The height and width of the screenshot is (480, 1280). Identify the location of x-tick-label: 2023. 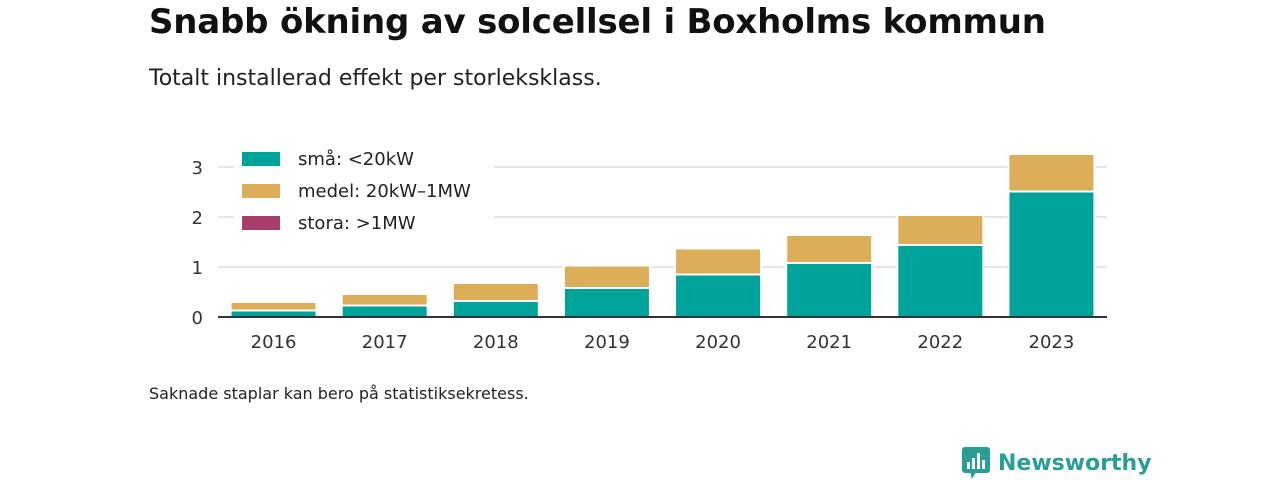
(1052, 342).